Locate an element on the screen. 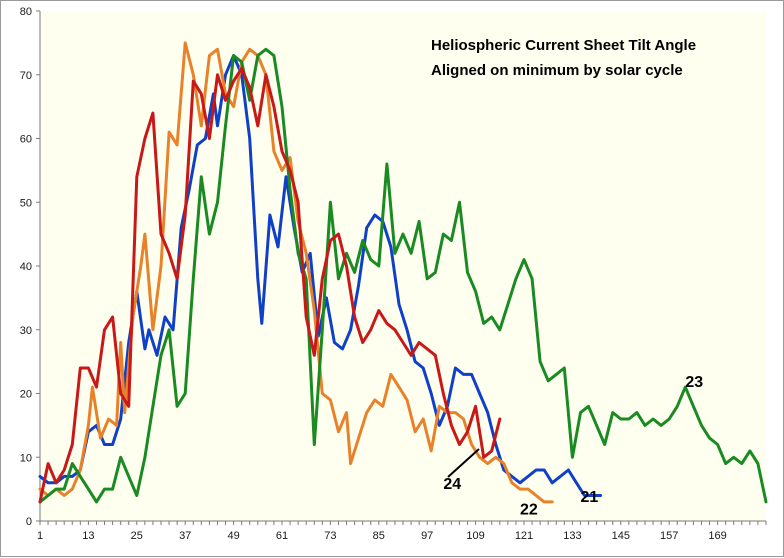 Image resolution: width=784 pixels, height=558 pixels. x-tick-label: 145 is located at coordinates (621, 536).